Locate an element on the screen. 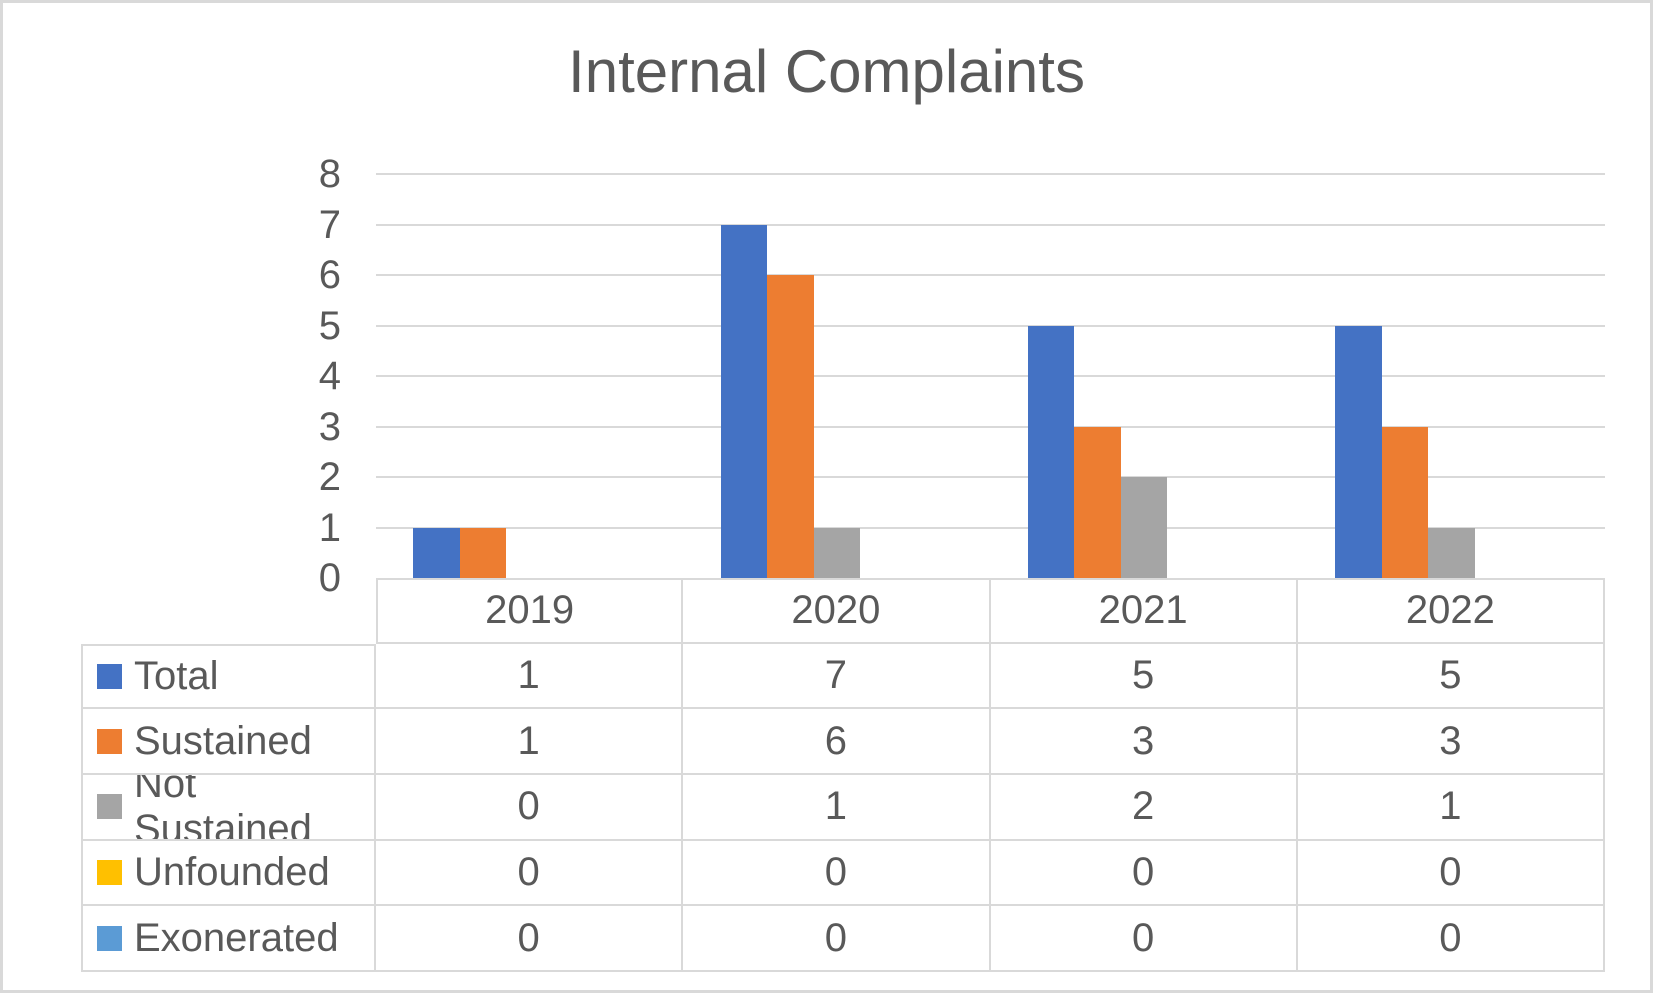  table-value-sustained-2019: 1 is located at coordinates (530, 742).